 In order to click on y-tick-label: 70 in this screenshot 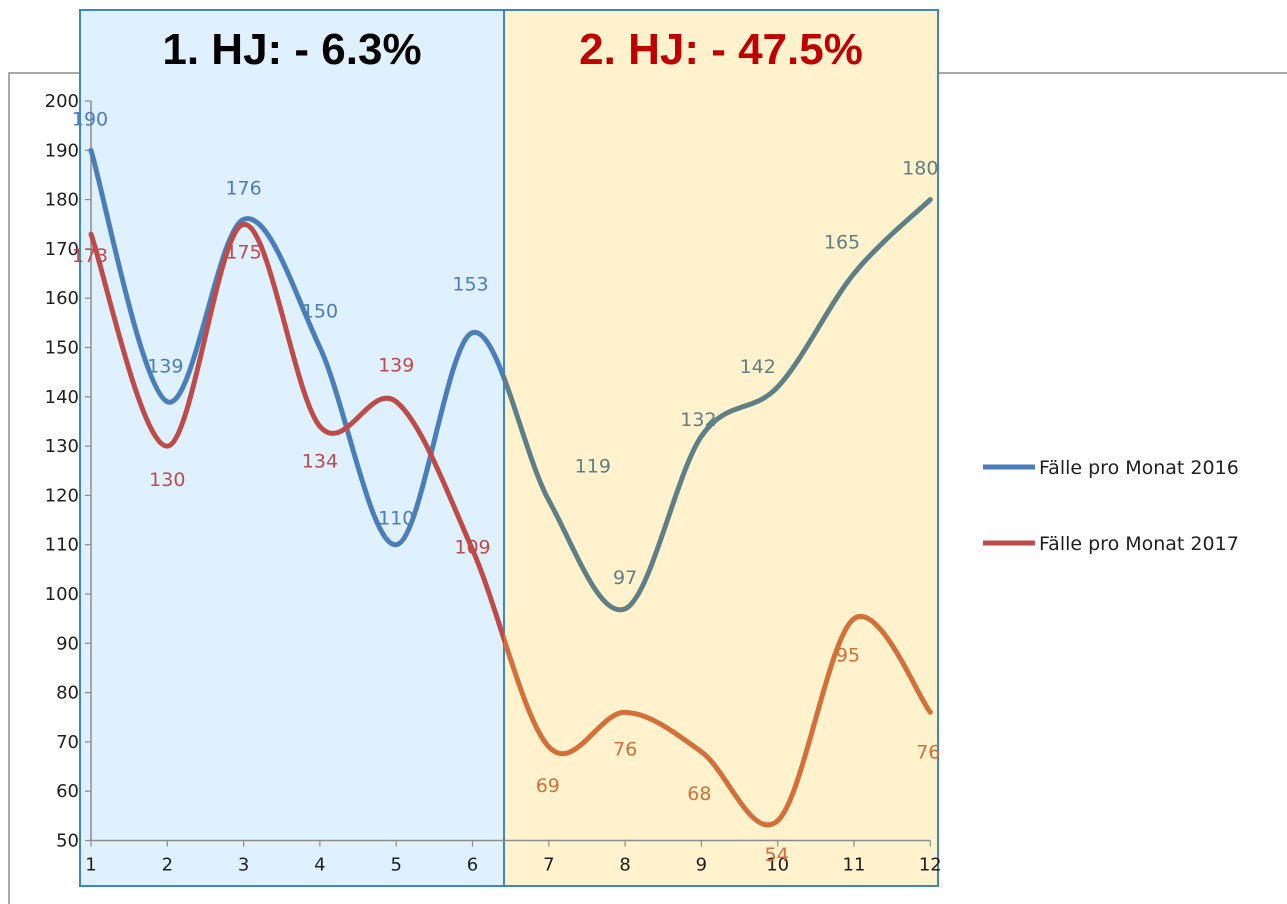, I will do `click(67, 742)`.